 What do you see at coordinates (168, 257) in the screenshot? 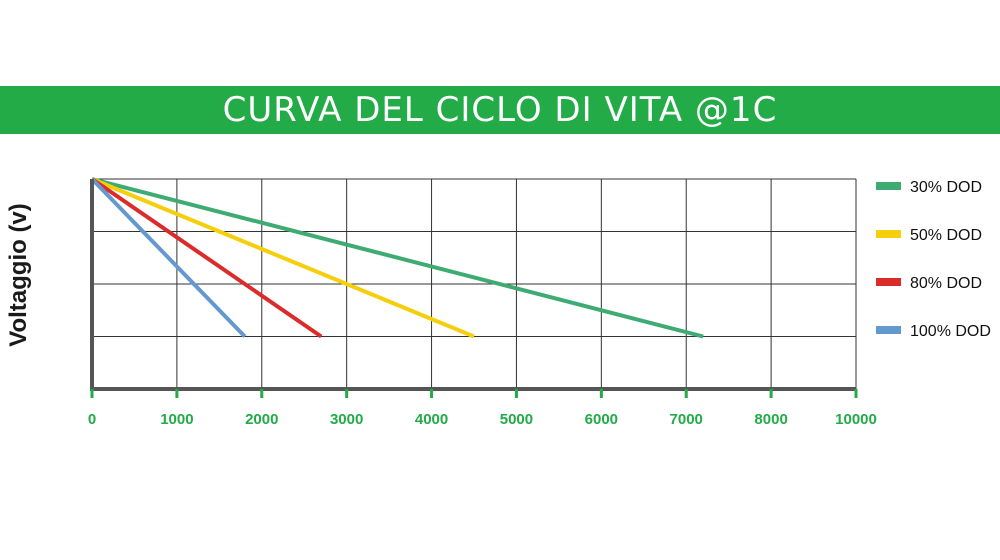
I see `series-line-100-dod` at bounding box center [168, 257].